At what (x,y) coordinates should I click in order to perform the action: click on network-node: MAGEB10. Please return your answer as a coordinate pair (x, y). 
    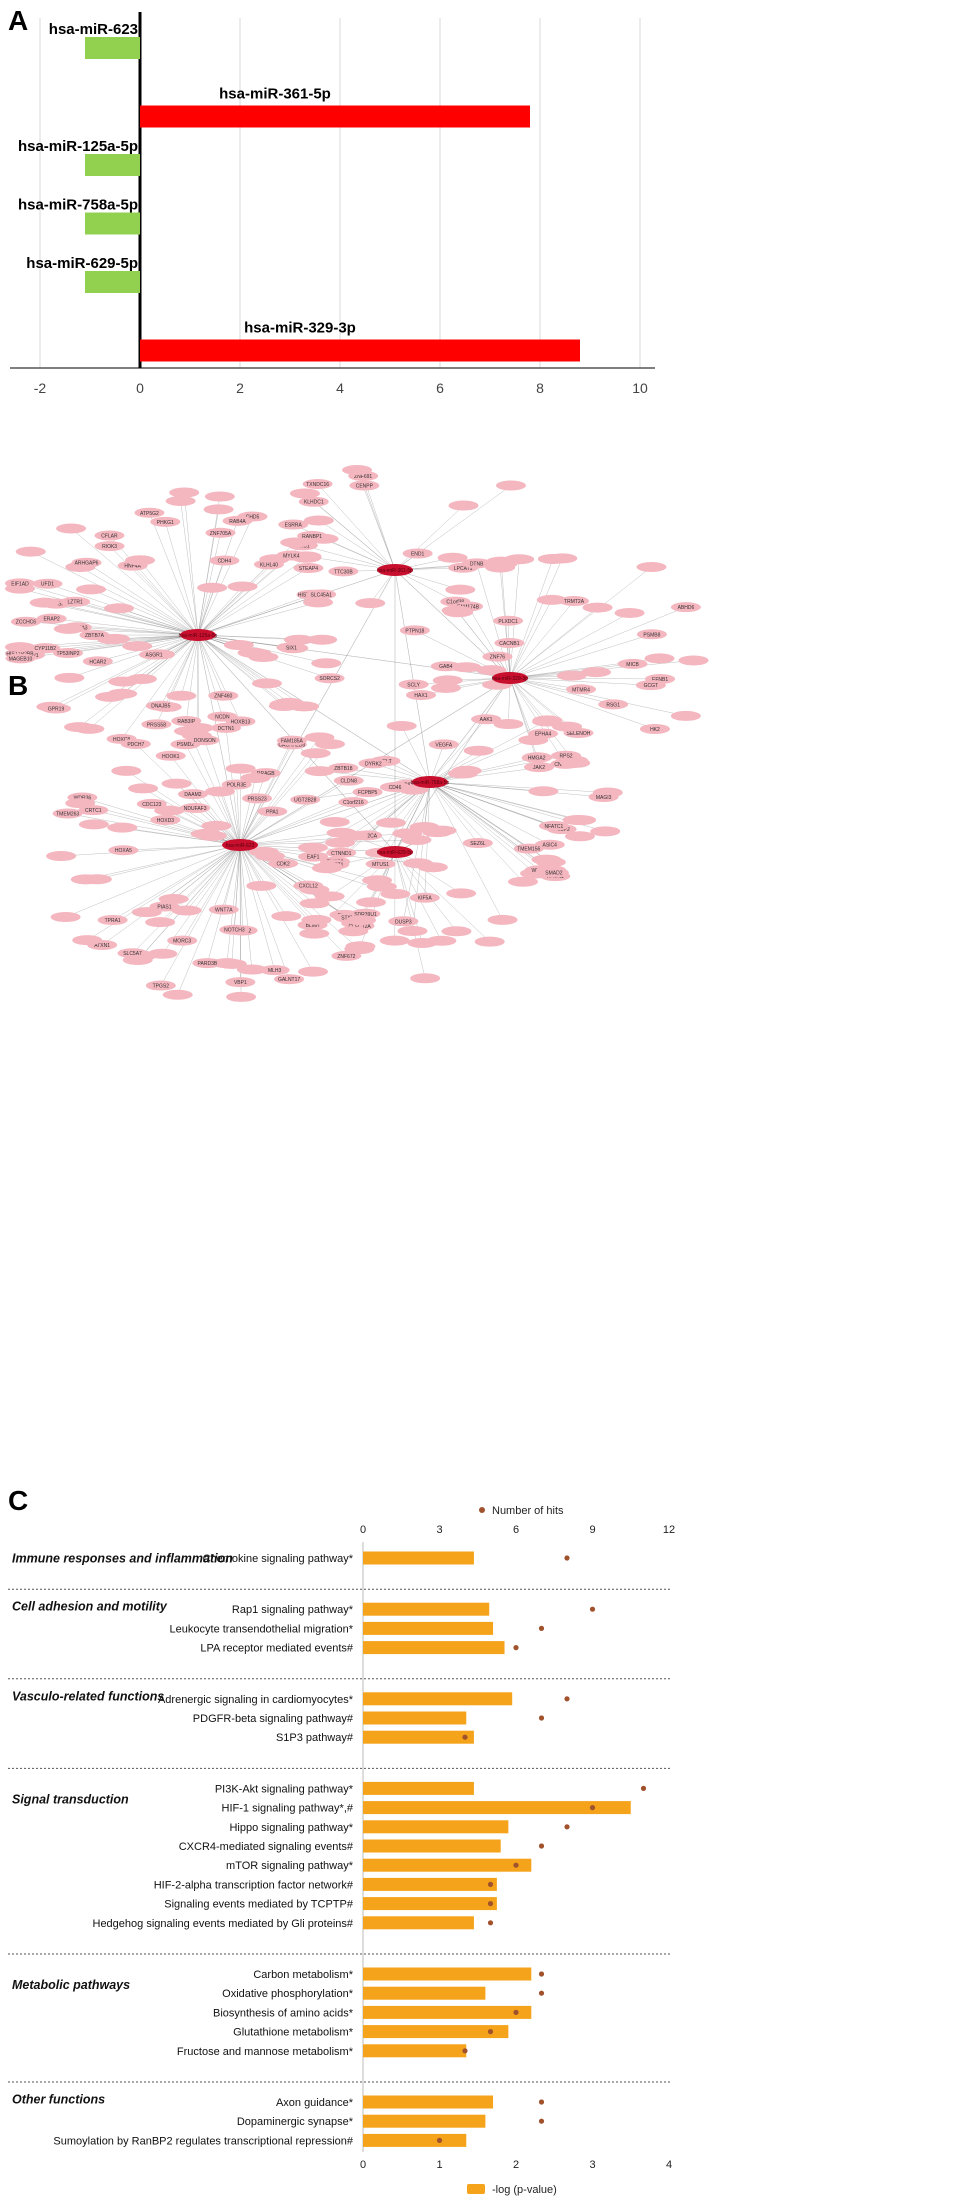
    Looking at the image, I should click on (21, 658).